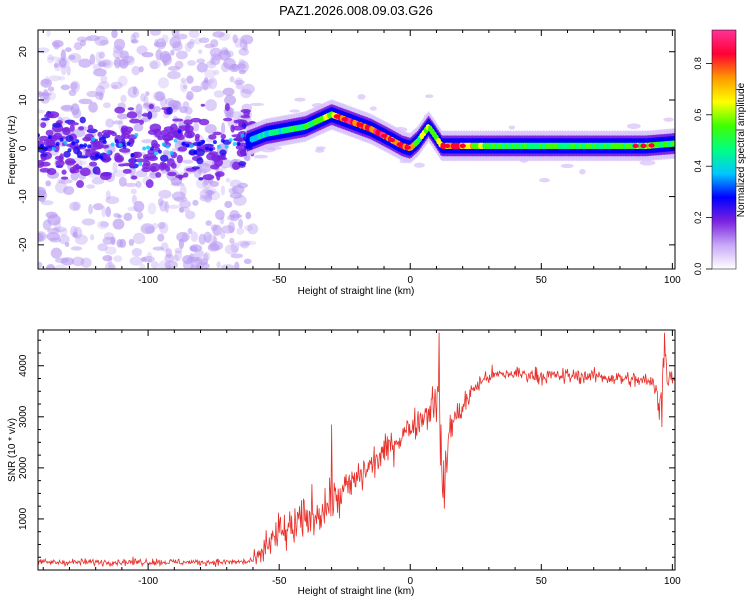  I want to click on snr-y-tick-label: 4000, so click(23, 365).